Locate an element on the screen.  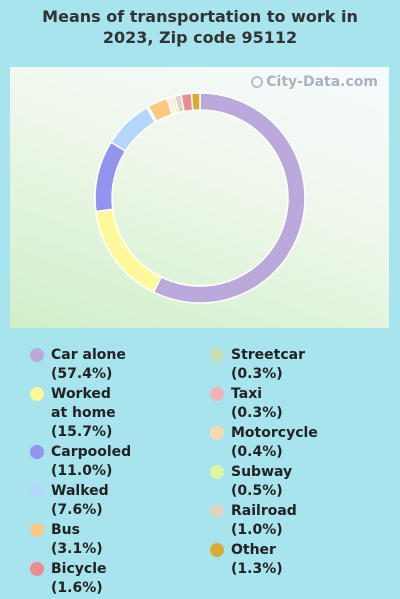
legend-item-railroad: Railroad (1.0%) is located at coordinates (264, 521).